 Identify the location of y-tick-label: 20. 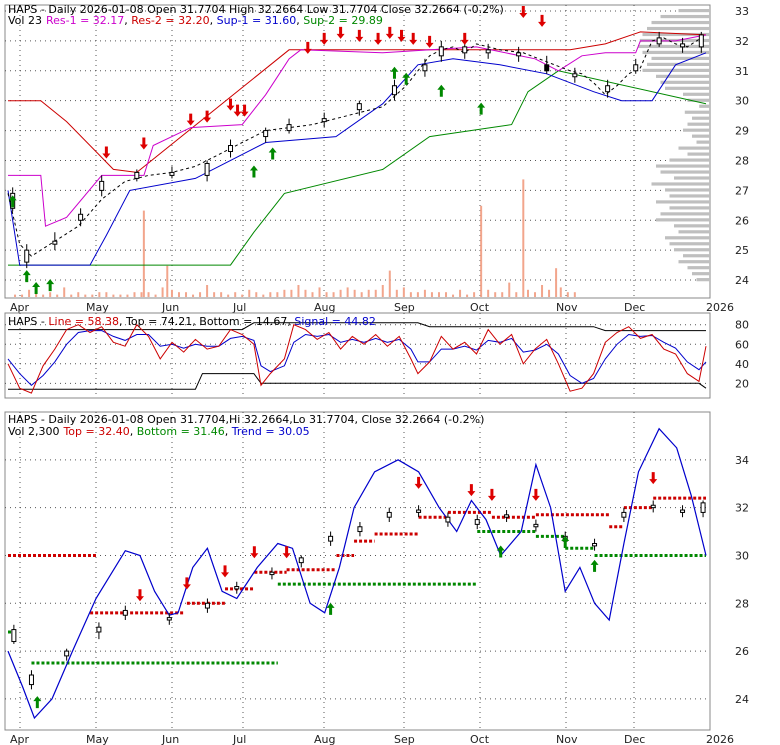
(742, 383).